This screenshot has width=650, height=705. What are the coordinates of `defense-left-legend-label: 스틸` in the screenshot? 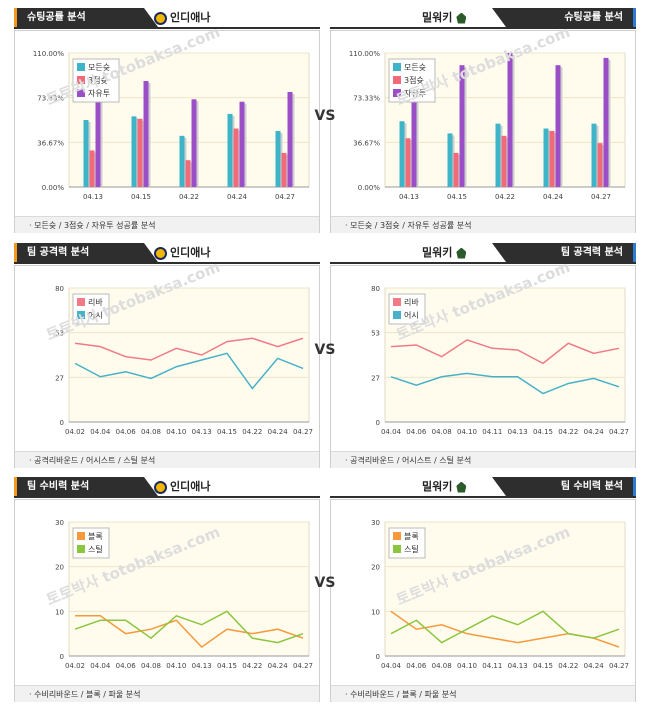 It's located at (95, 549).